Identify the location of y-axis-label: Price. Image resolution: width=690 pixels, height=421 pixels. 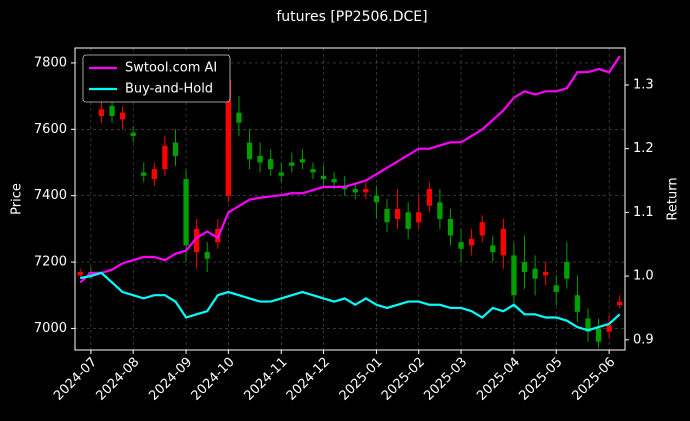
(17, 199).